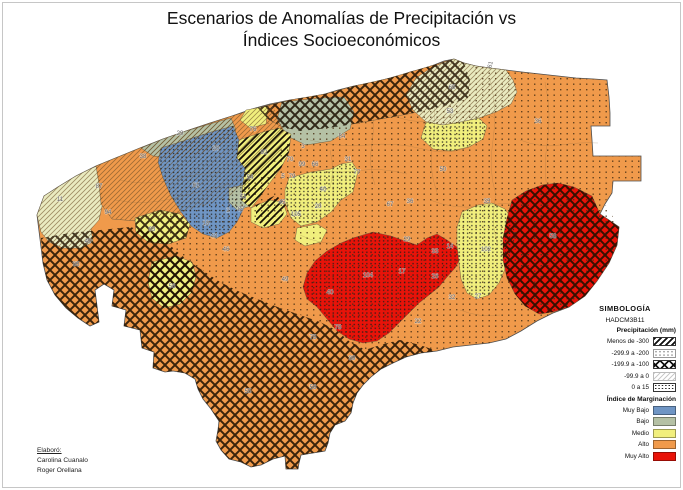 This screenshot has width=683, height=490. Describe the element at coordinates (640, 388) in the screenshot. I see `legend-item-label: 0 a 15` at that location.